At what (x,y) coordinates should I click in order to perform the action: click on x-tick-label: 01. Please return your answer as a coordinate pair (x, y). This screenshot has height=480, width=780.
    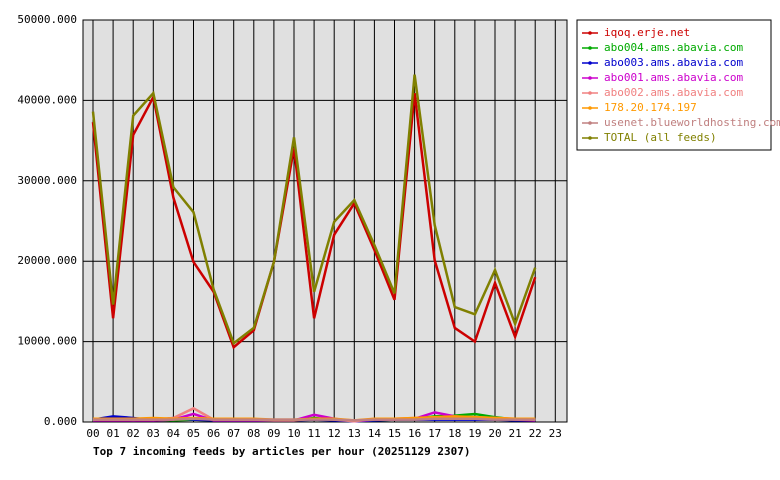
    Looking at the image, I should click on (112, 433).